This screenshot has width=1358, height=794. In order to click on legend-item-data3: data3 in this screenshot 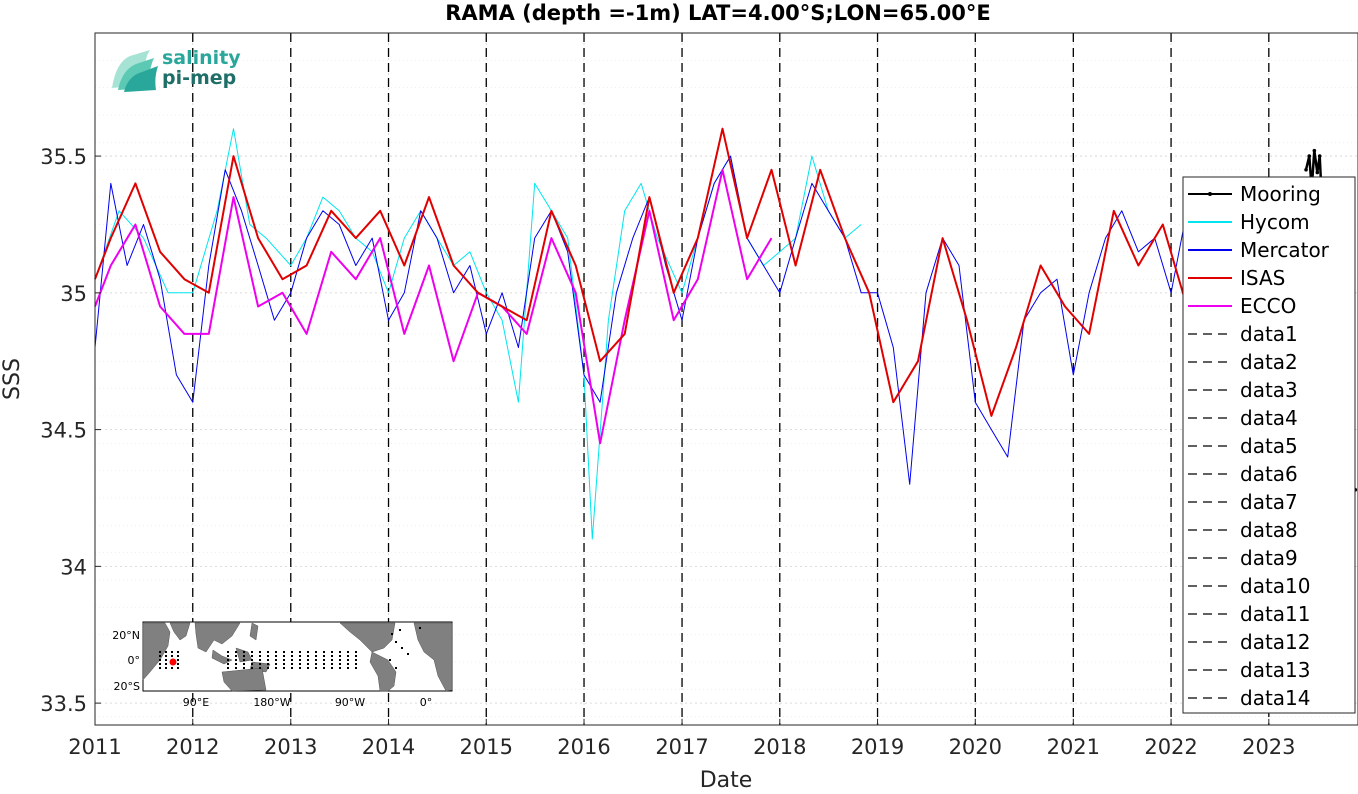, I will do `click(1243, 390)`.